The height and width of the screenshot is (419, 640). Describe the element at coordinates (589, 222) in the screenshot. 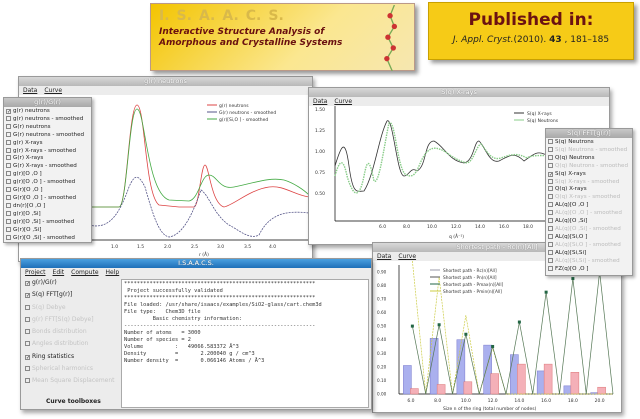

I see `curve-list-item: AL(q)[O ,Si]` at that location.